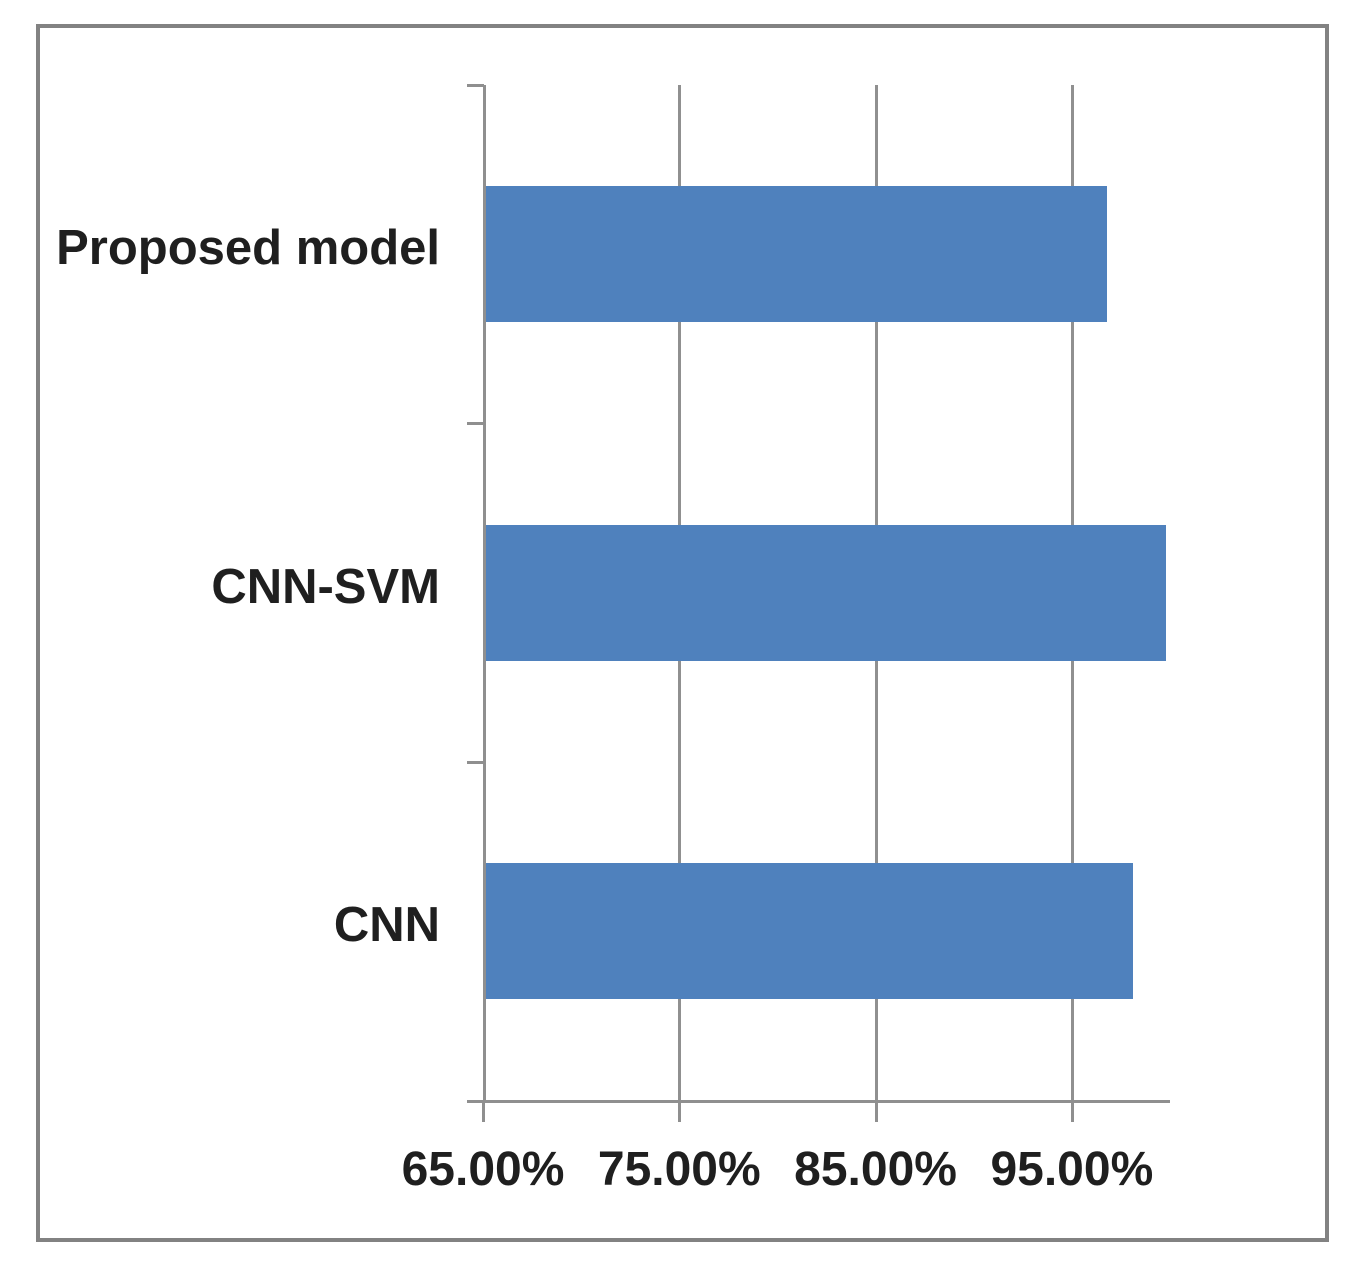 This screenshot has height=1271, width=1356. I want to click on category-label-proposed-model: Proposed model, so click(248, 248).